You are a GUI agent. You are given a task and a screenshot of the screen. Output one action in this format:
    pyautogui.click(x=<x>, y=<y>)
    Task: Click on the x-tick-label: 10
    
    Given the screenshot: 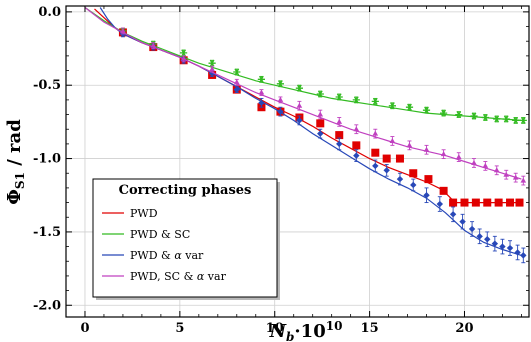 What is the action you would take?
    pyautogui.click(x=275, y=328)
    